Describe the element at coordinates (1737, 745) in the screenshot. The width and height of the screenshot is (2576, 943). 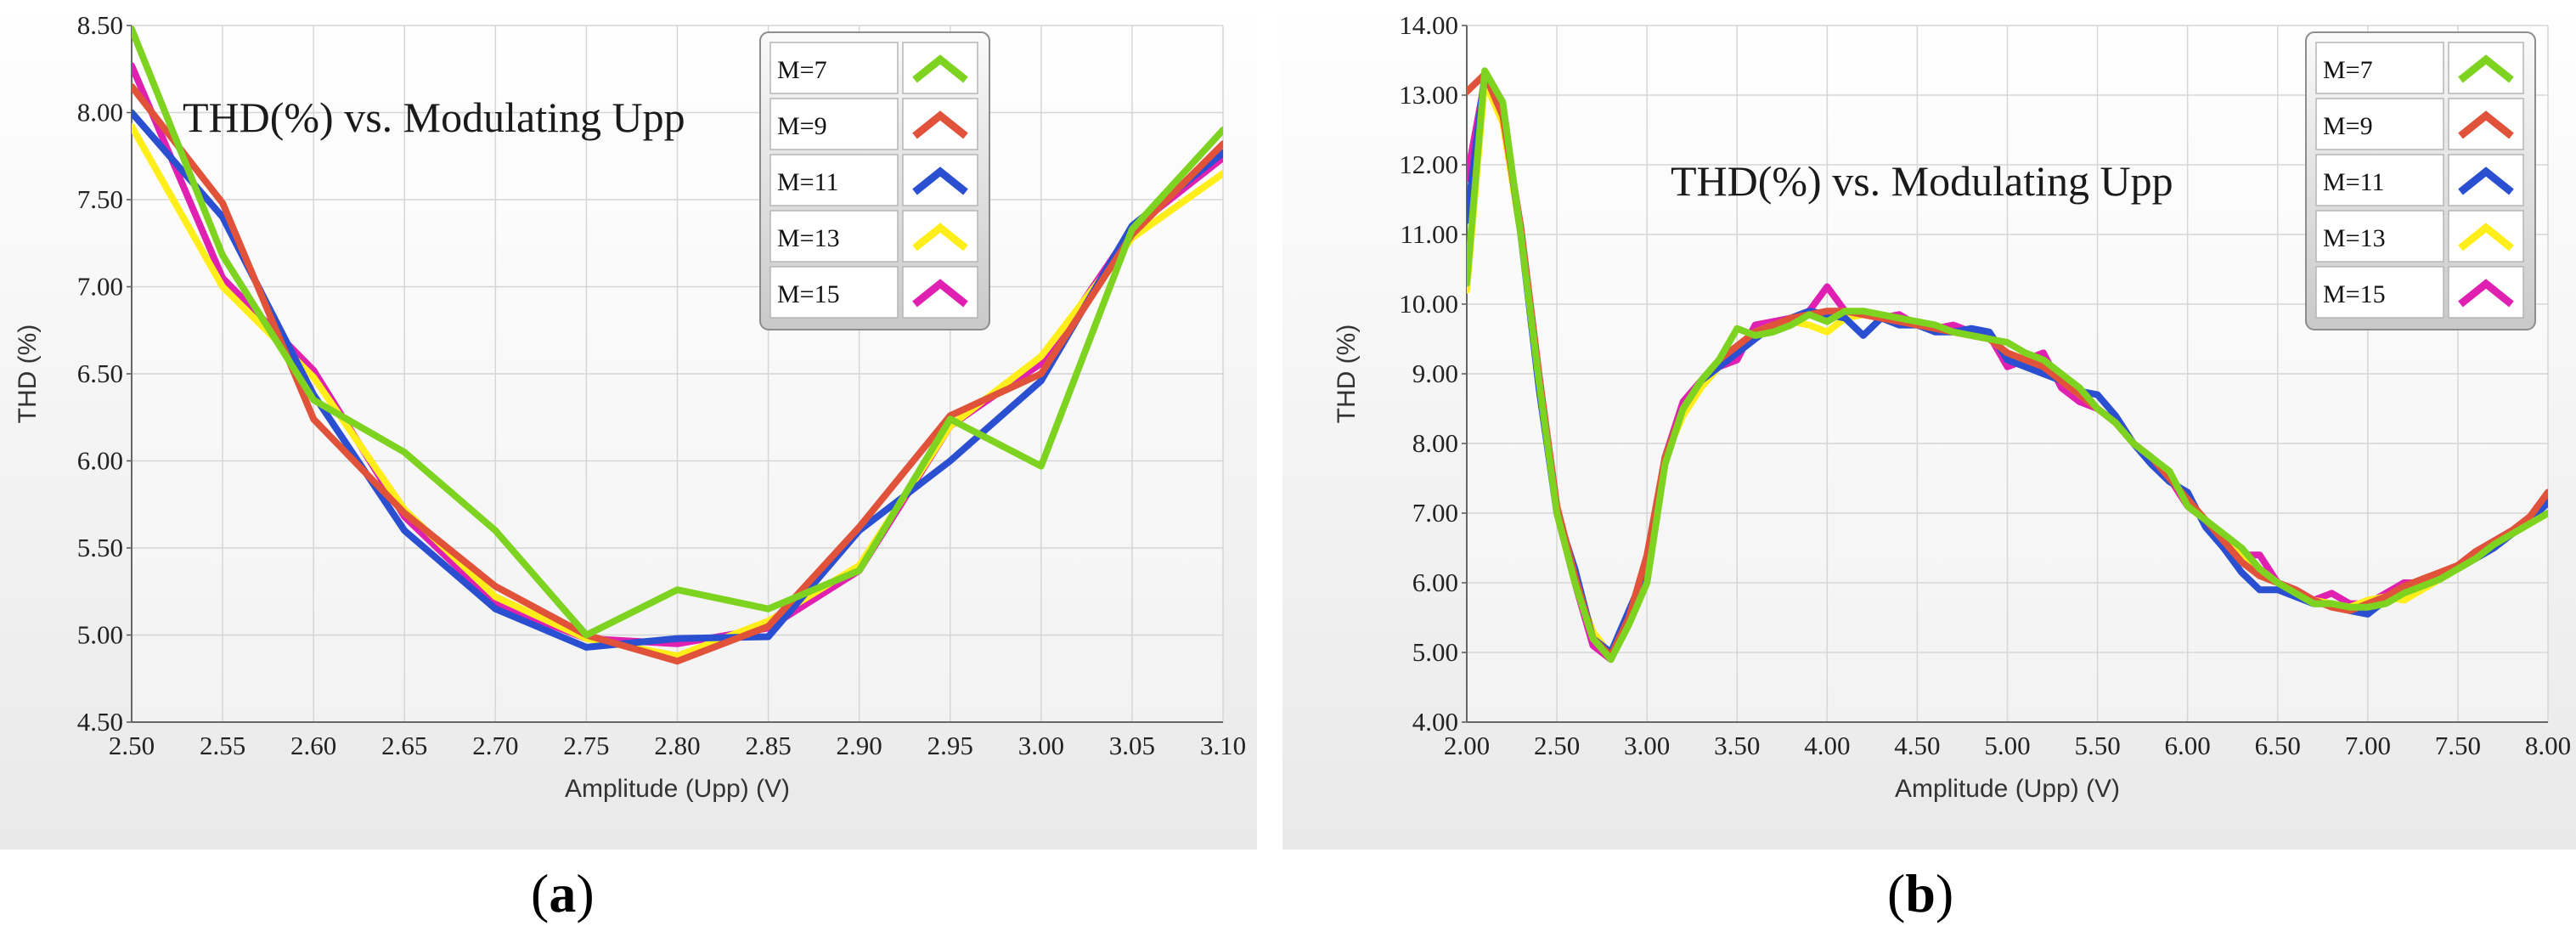
I see `x-tick-label: 3.50` at that location.